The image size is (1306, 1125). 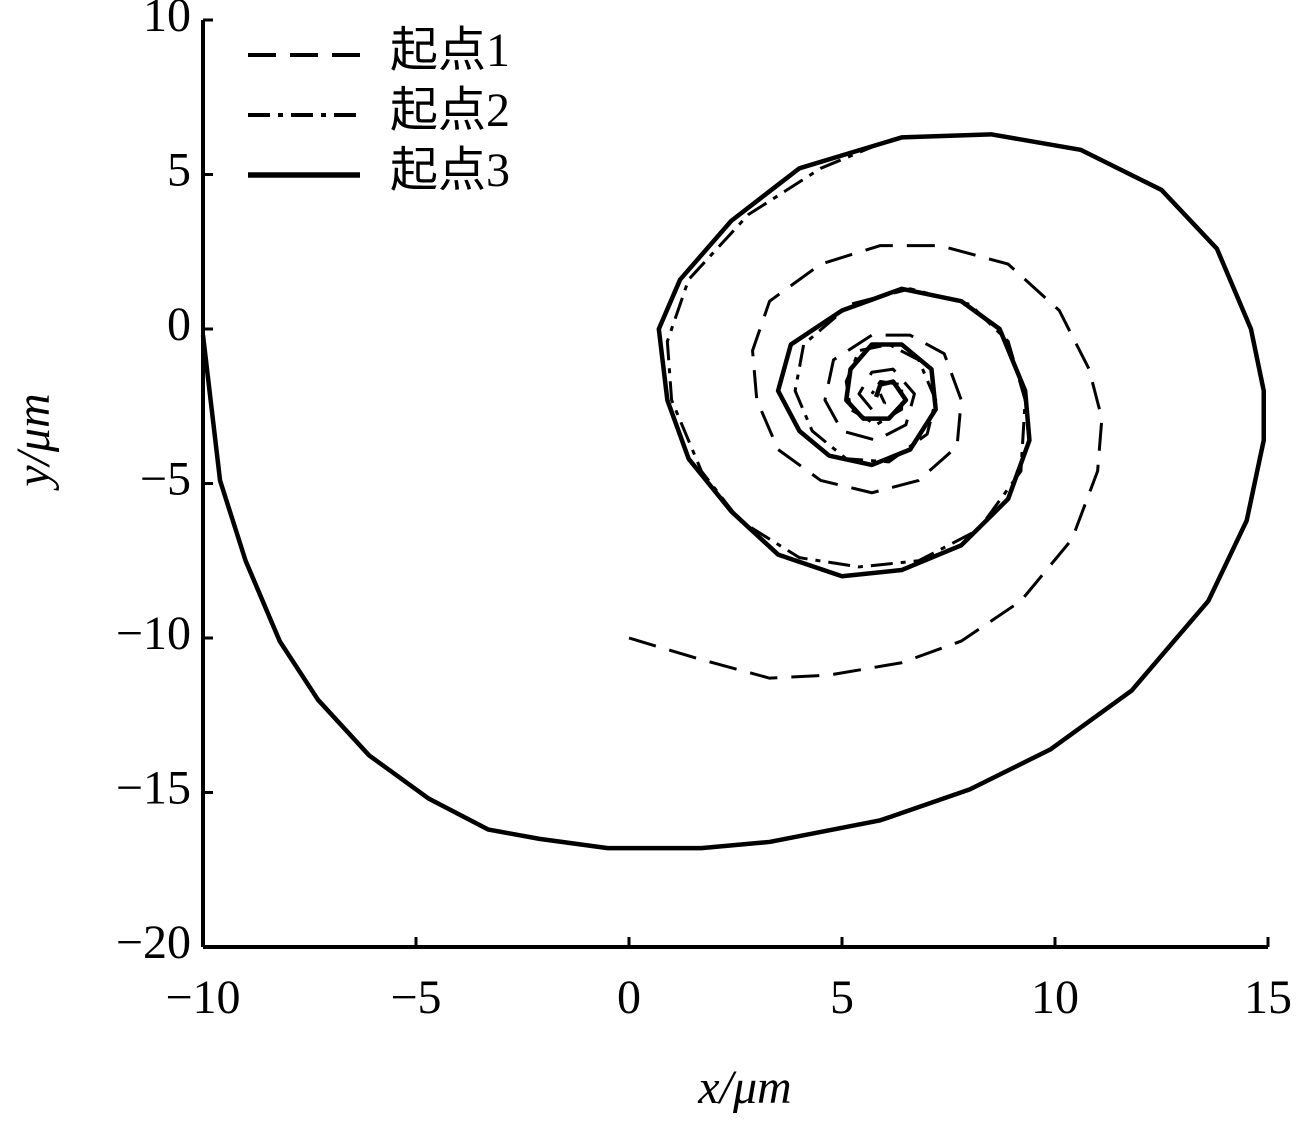 What do you see at coordinates (1055, 997) in the screenshot?
I see `x-tick-label: 10` at bounding box center [1055, 997].